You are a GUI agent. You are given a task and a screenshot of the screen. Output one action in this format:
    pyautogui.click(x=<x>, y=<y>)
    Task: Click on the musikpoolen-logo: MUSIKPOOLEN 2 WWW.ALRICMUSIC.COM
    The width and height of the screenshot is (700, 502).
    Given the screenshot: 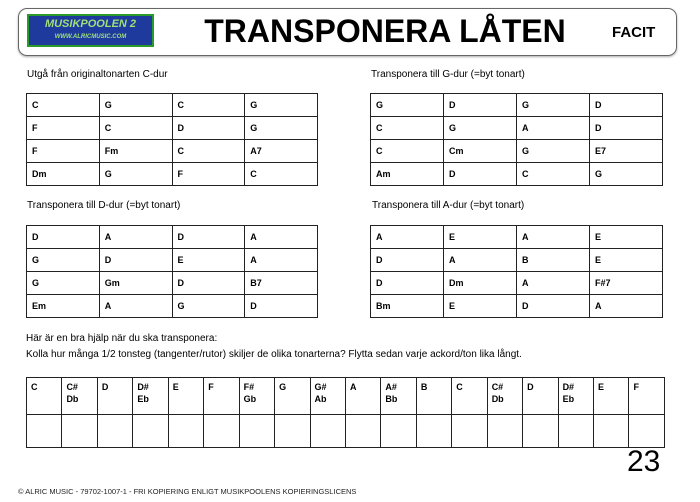 What is the action you would take?
    pyautogui.click(x=90, y=30)
    